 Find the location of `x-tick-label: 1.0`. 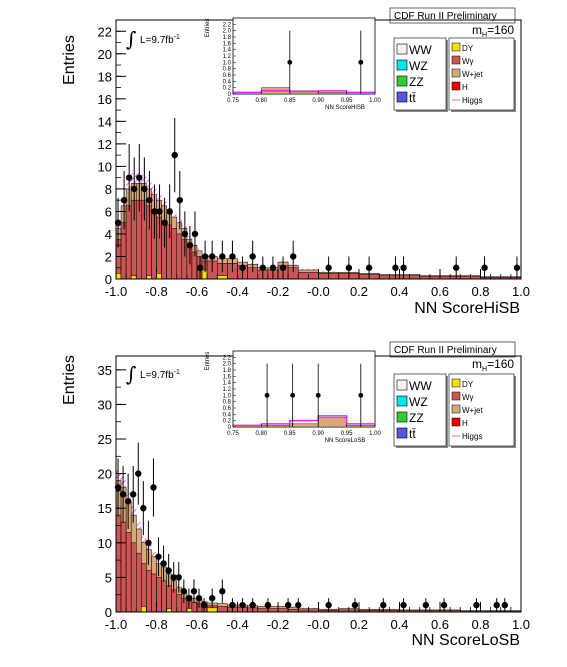

x-tick-label: 1.0 is located at coordinates (521, 291).